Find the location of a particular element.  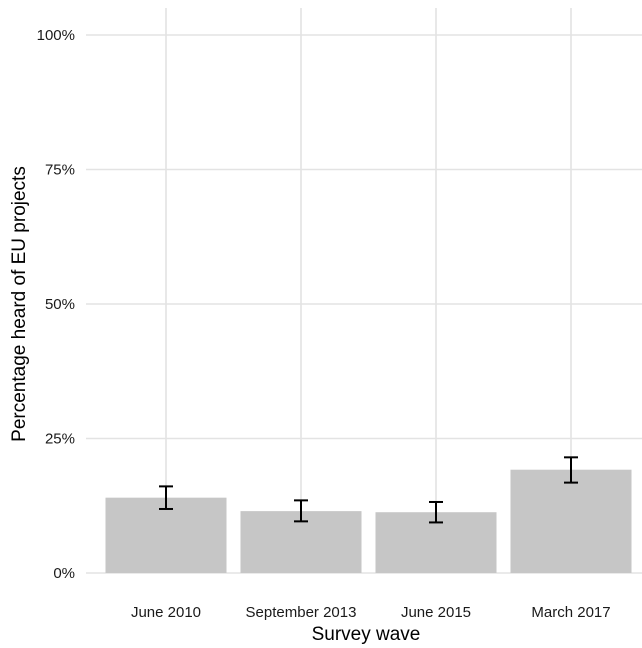

error-bars is located at coordinates (368, 490).